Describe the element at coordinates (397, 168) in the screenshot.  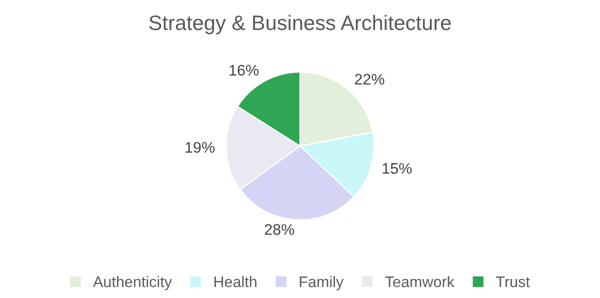
I see `data-label: 15%` at that location.